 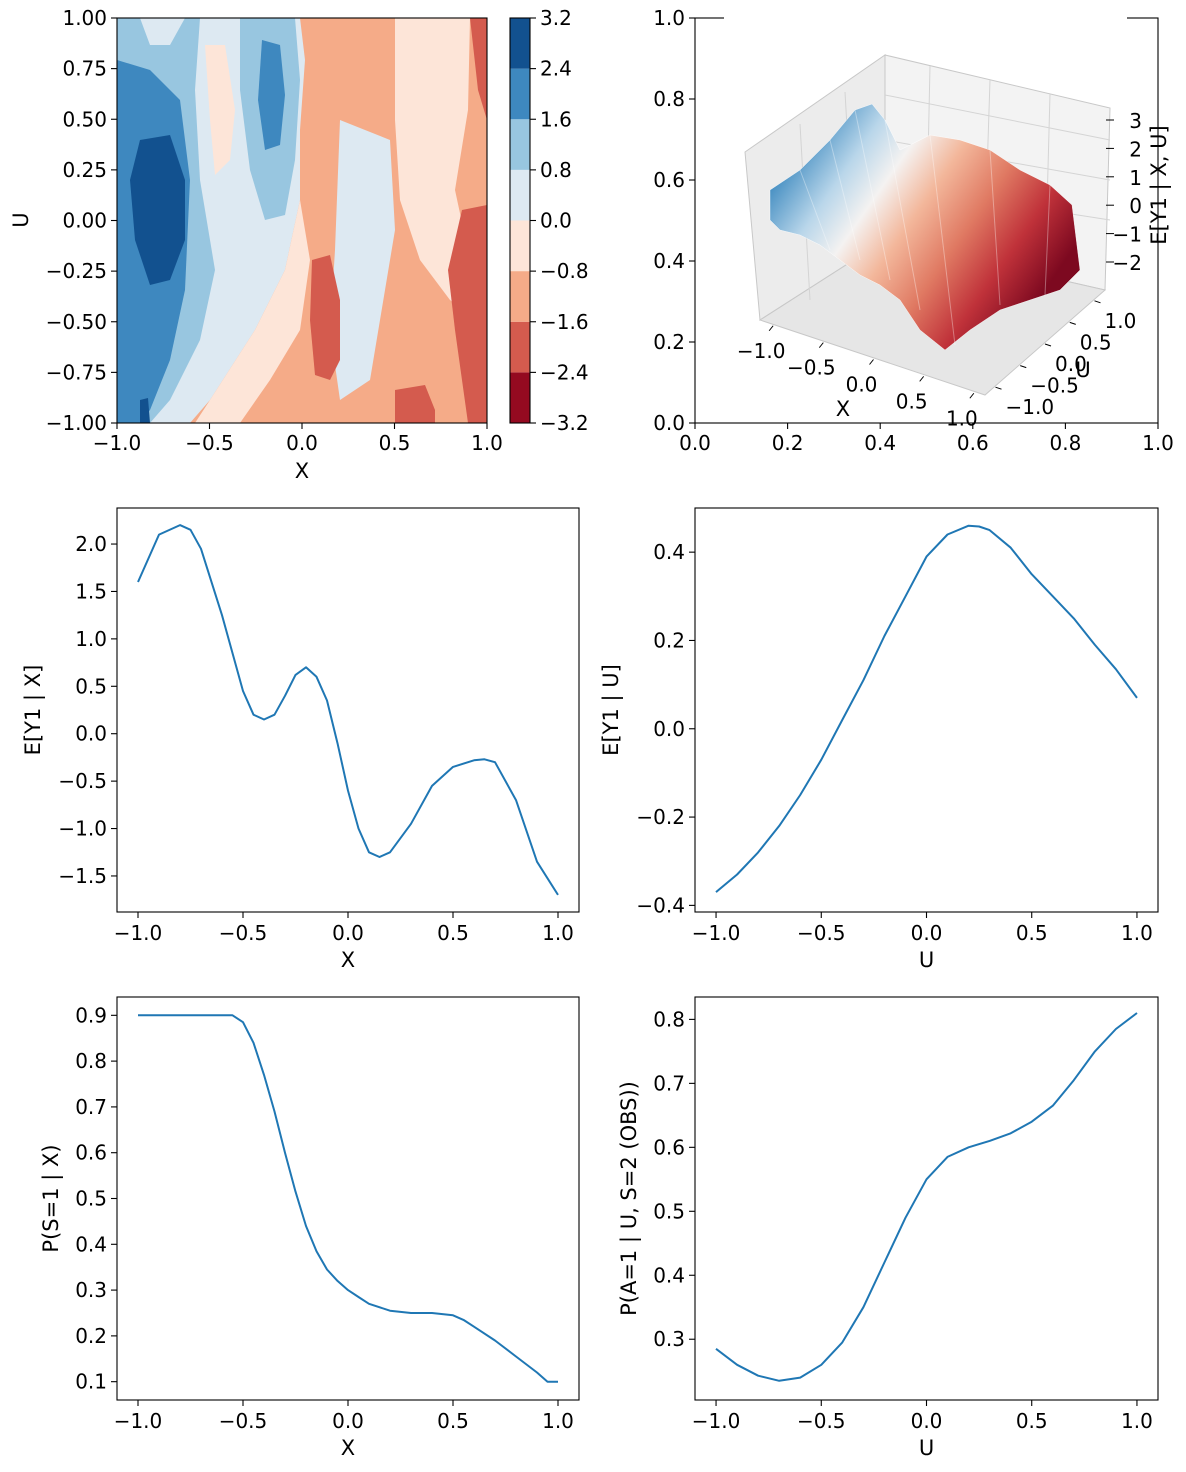 I want to click on ytick-label: 0.8, so click(x=91, y=1061).